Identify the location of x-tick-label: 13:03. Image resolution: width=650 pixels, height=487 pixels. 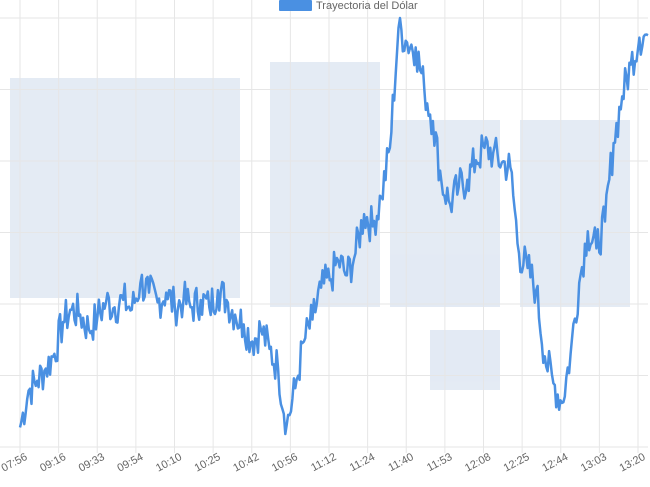
(594, 463).